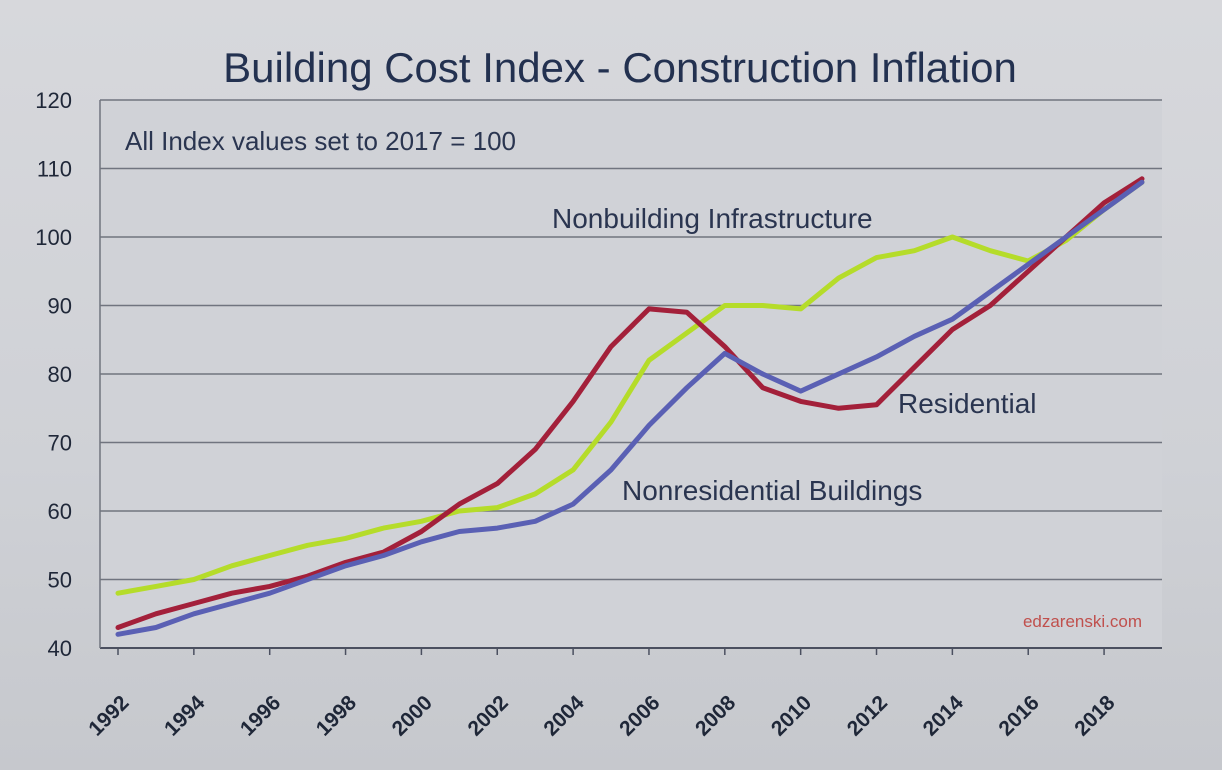 Image resolution: width=1222 pixels, height=770 pixels. Describe the element at coordinates (944, 716) in the screenshot. I see `x-tick-label: 2014` at that location.